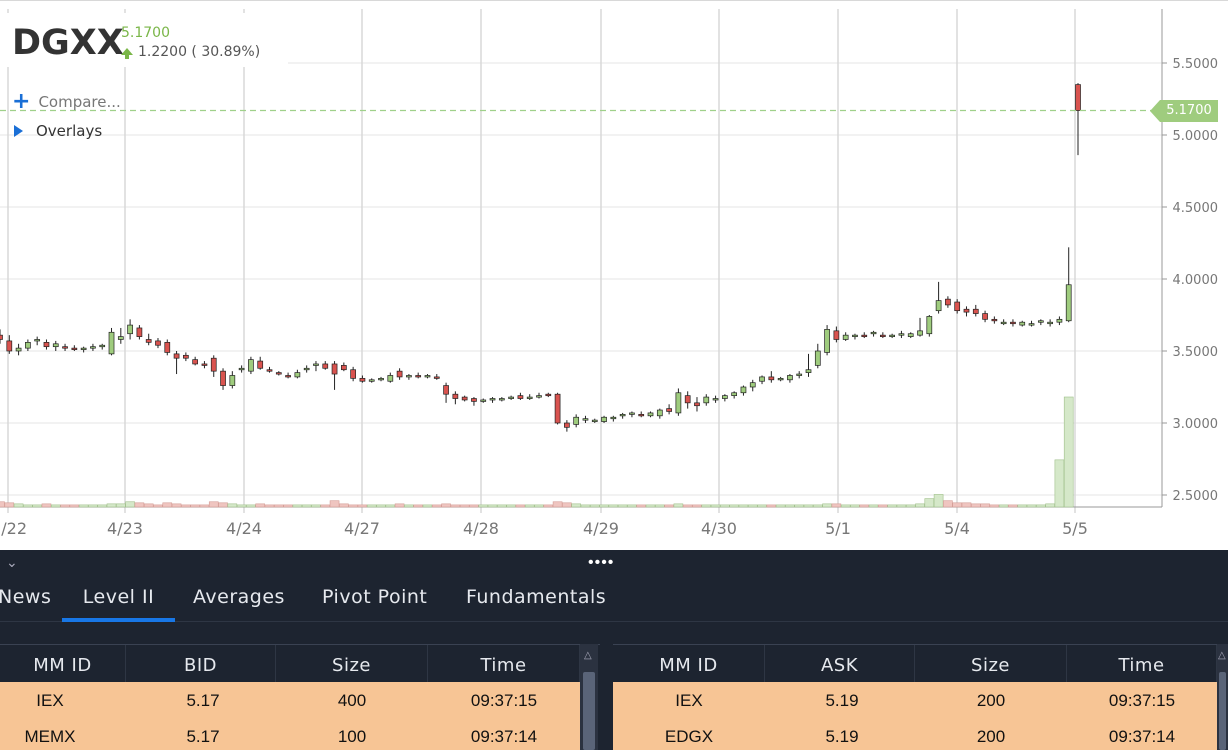 This screenshot has height=750, width=1228. Describe the element at coordinates (1196, 136) in the screenshot. I see `y-tick-label: 5.0000` at that location.